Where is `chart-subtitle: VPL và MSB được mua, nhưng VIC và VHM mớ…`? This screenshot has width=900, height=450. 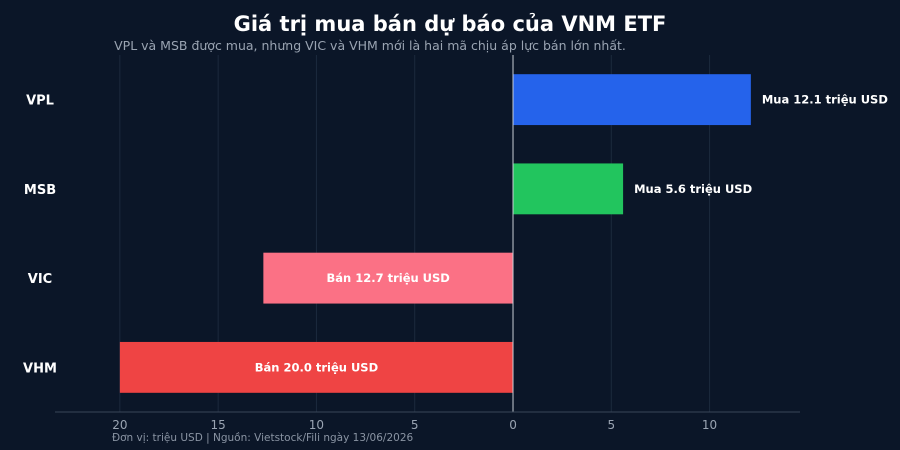 chart-subtitle: VPL và MSB được mua, nhưng VIC và VHM mớ… is located at coordinates (370, 45).